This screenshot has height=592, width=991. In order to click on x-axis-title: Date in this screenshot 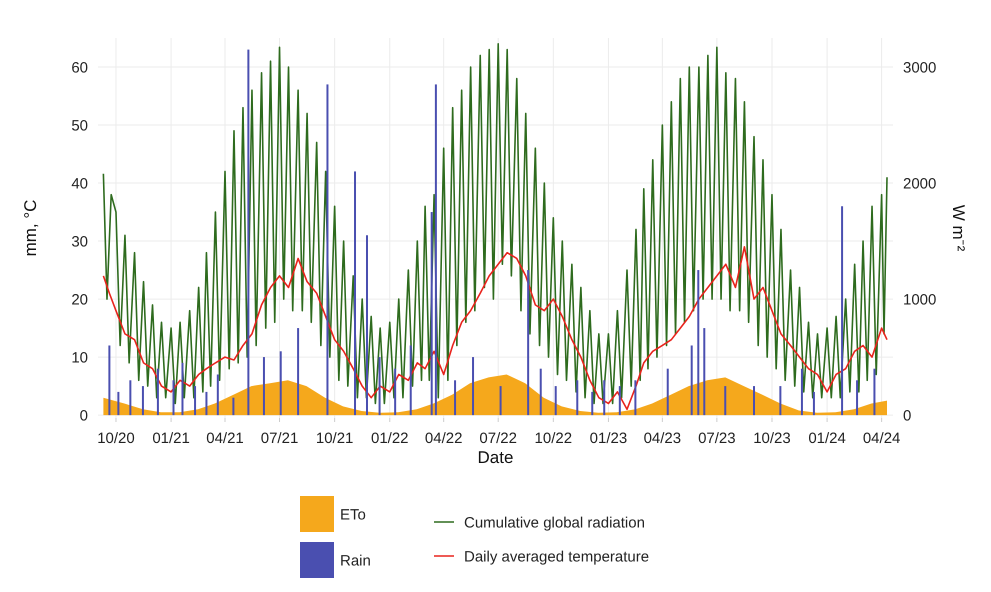, I will do `click(496, 457)`.